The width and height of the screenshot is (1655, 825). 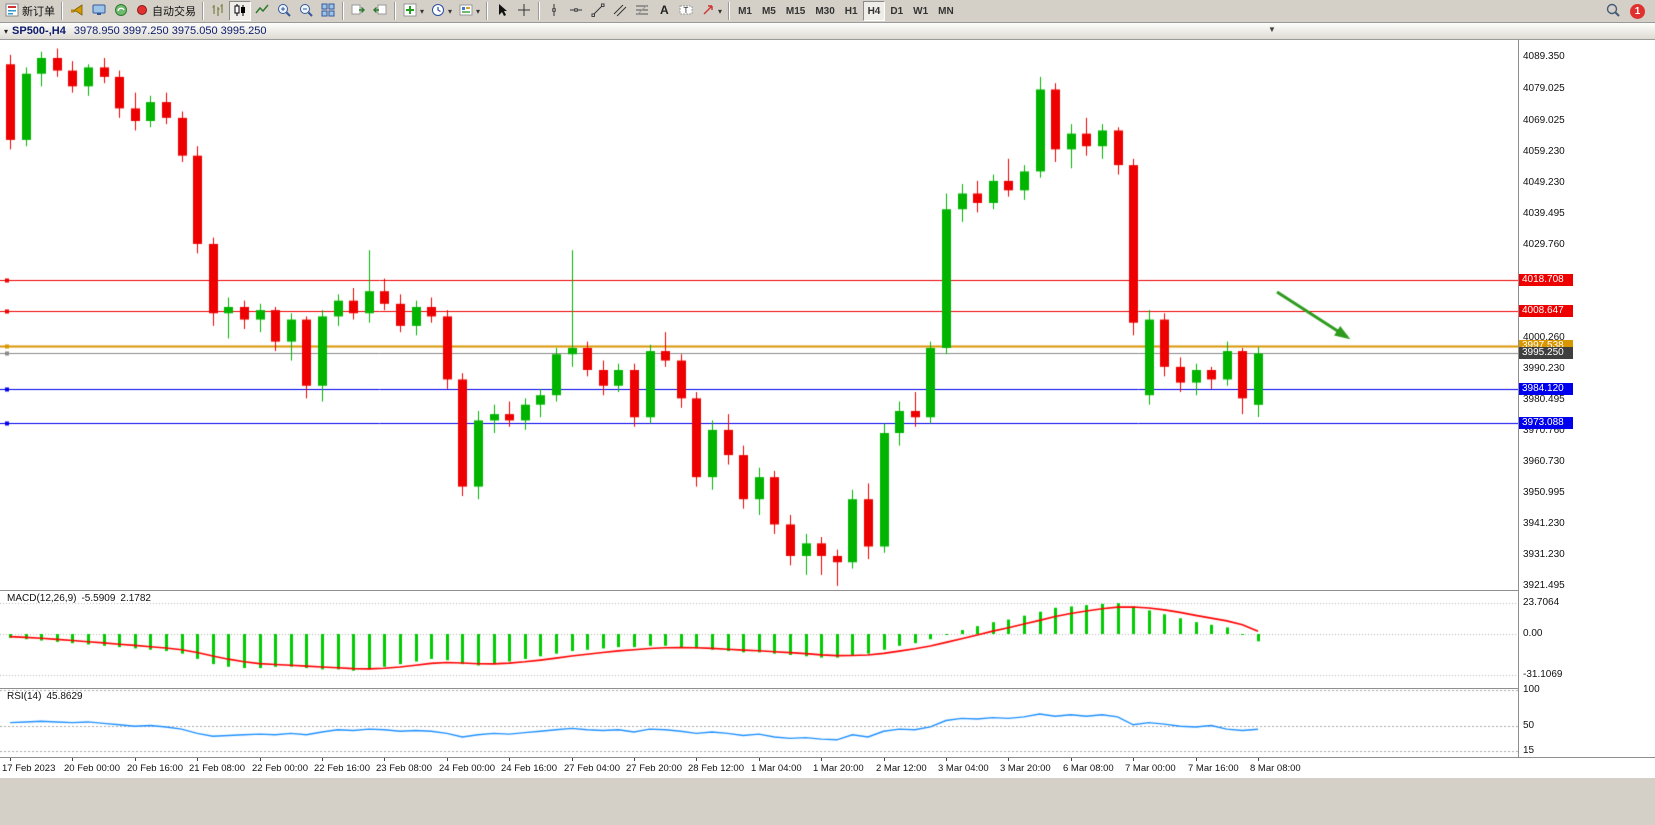 I want to click on candlestick-chart-button, so click(x=240, y=11).